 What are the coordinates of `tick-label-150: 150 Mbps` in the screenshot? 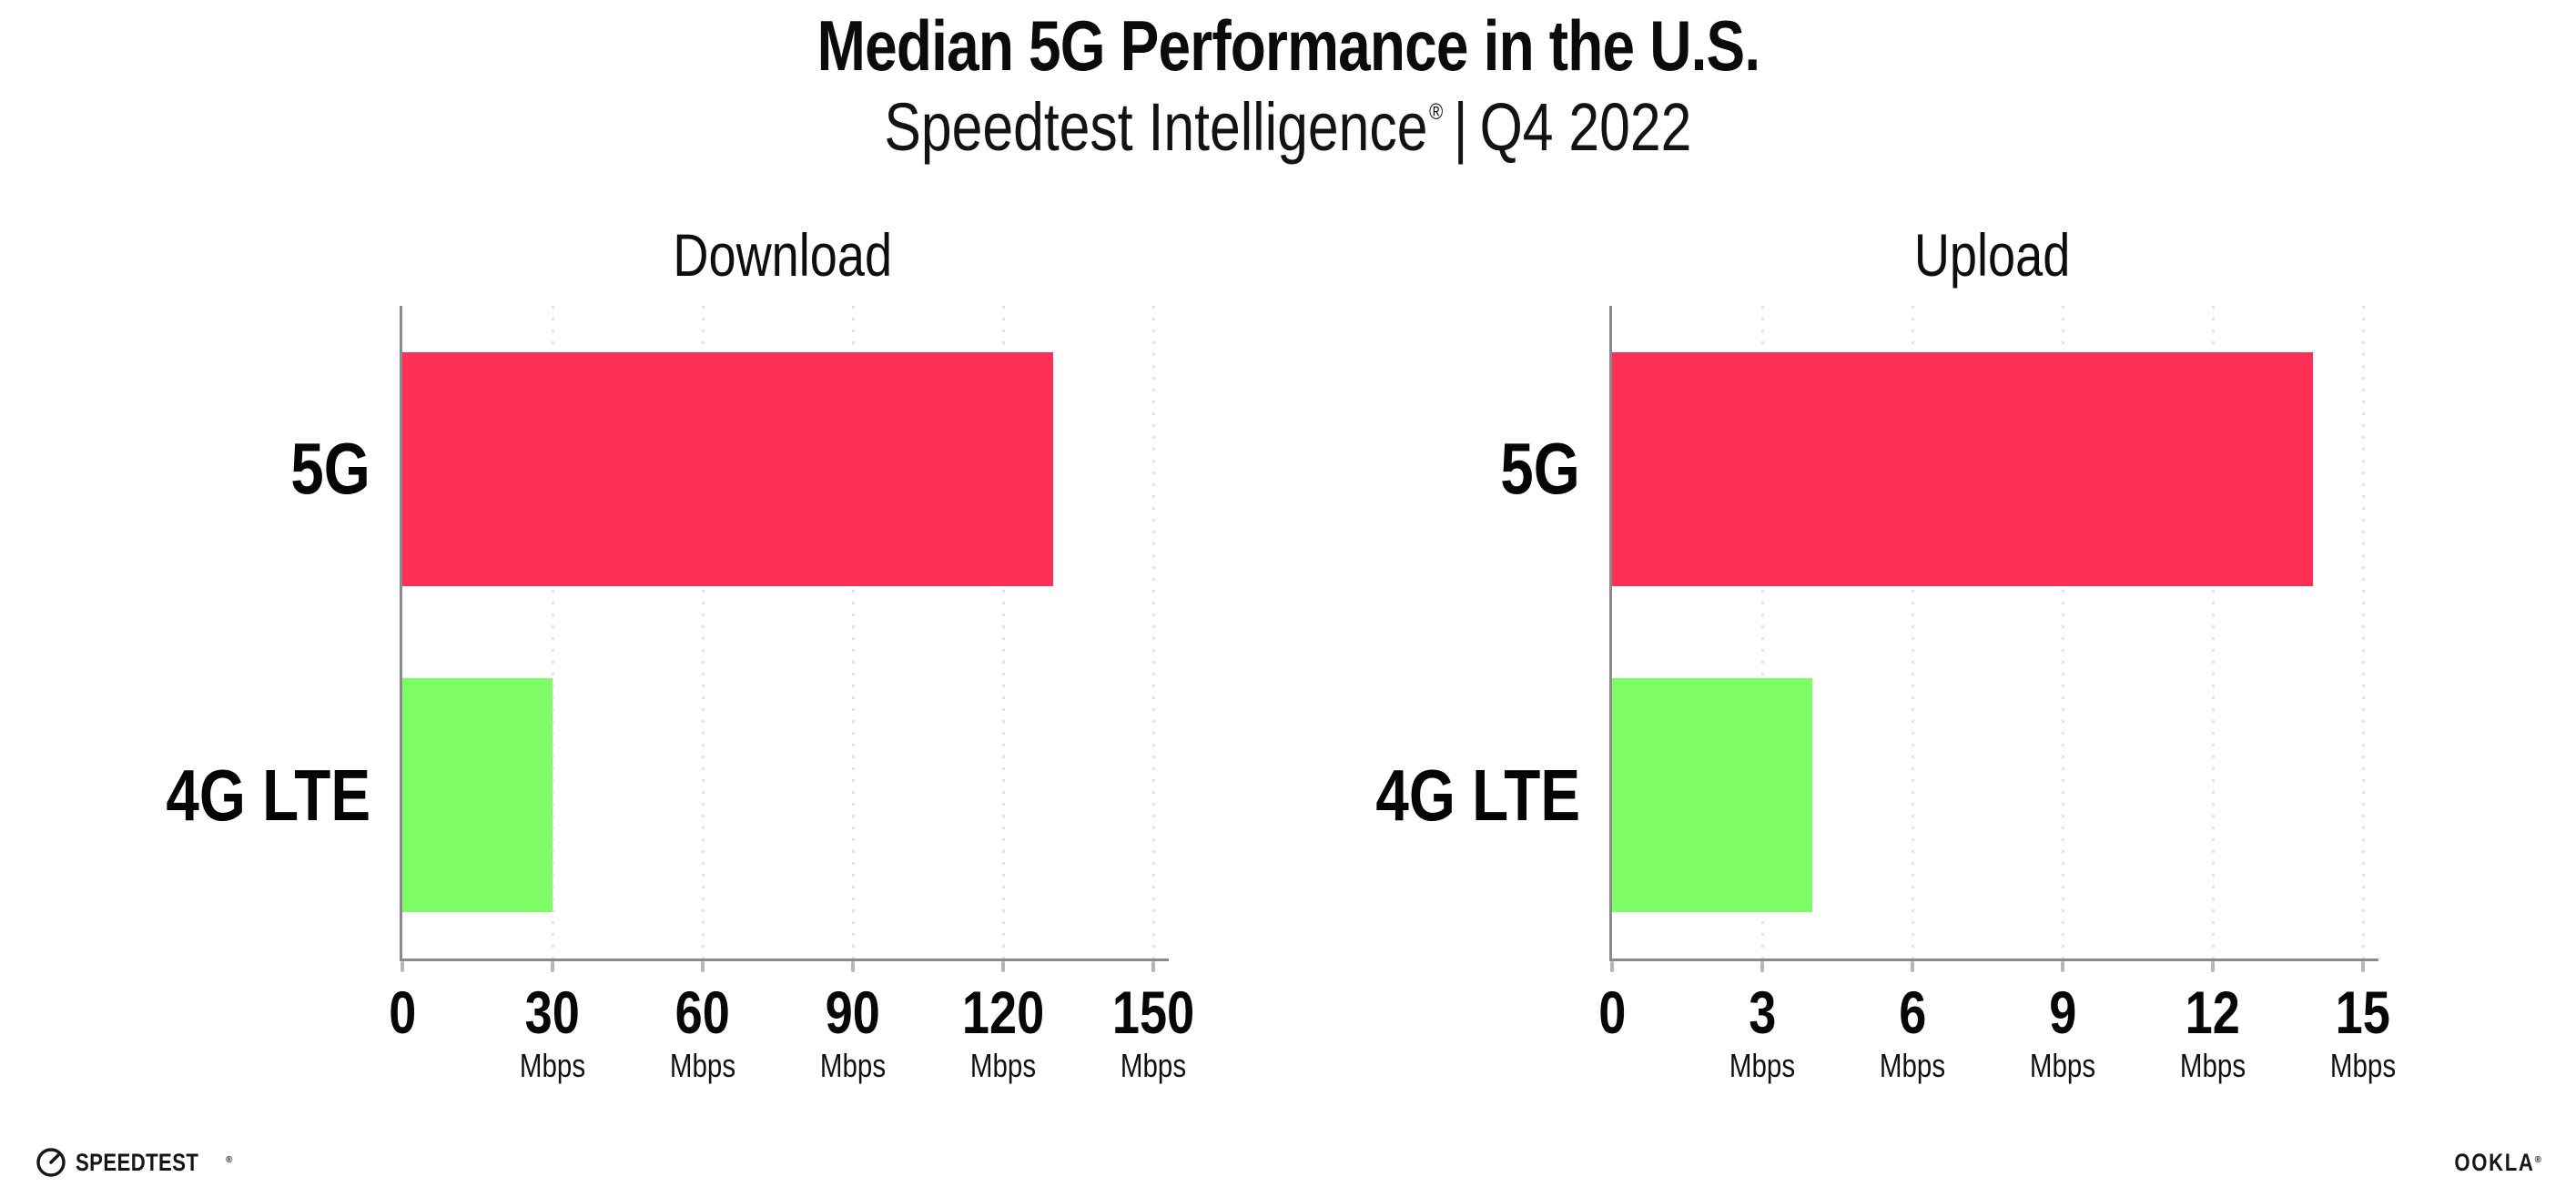 It's located at (1153, 1033).